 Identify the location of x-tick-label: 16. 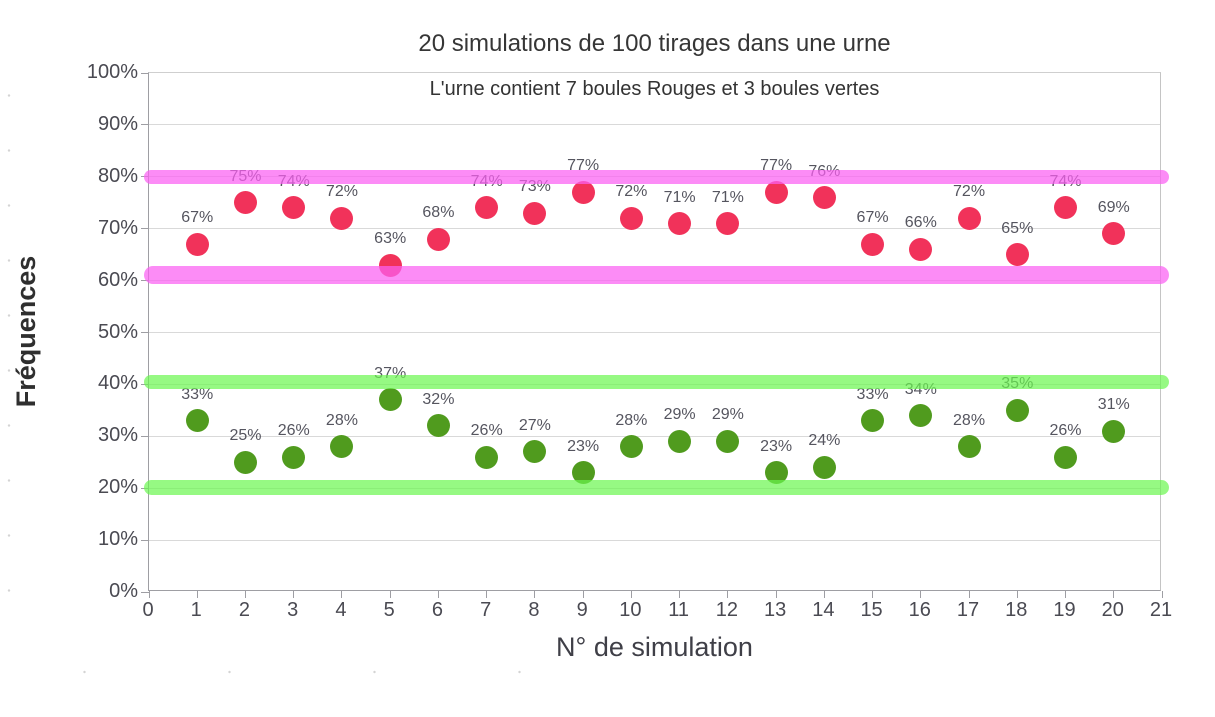
(919, 610).